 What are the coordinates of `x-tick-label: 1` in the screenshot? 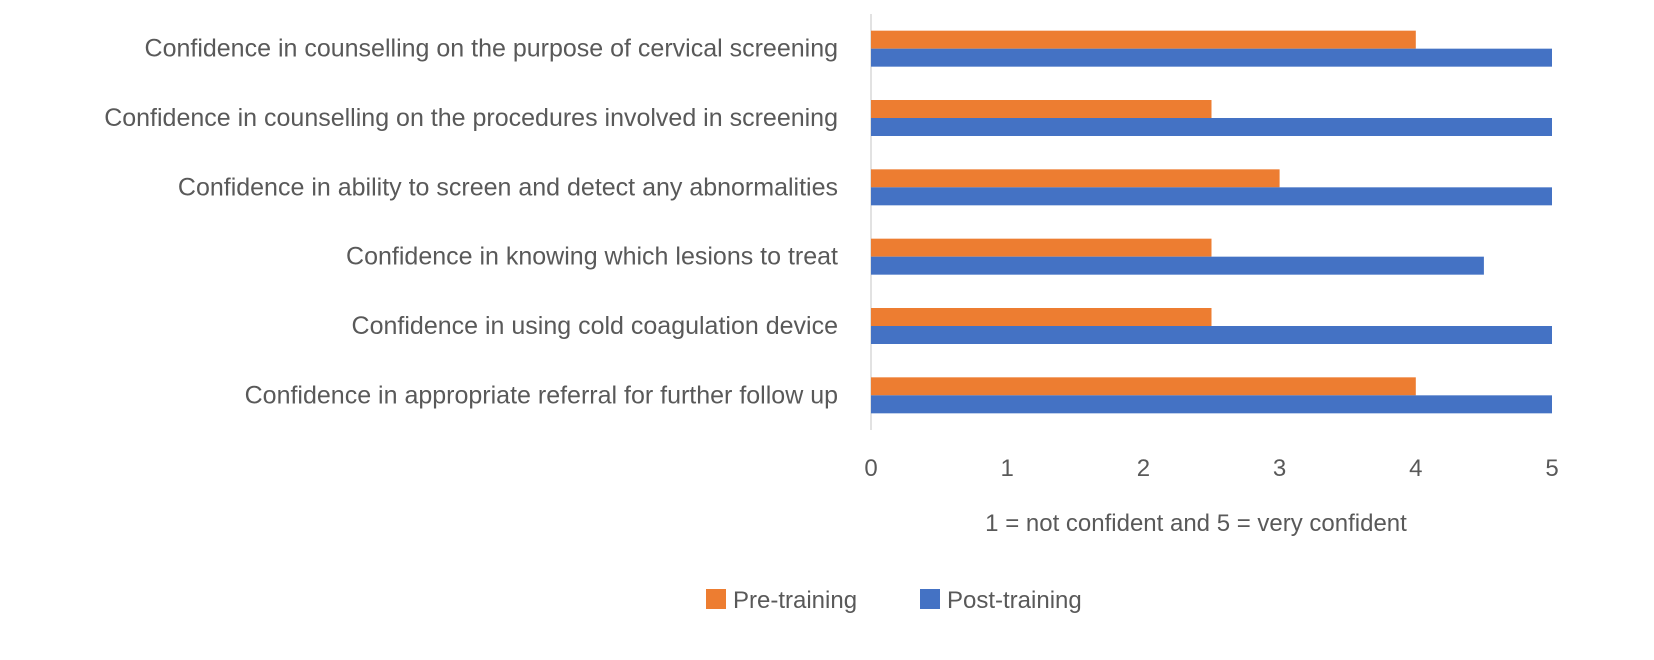 It's located at (1007, 468).